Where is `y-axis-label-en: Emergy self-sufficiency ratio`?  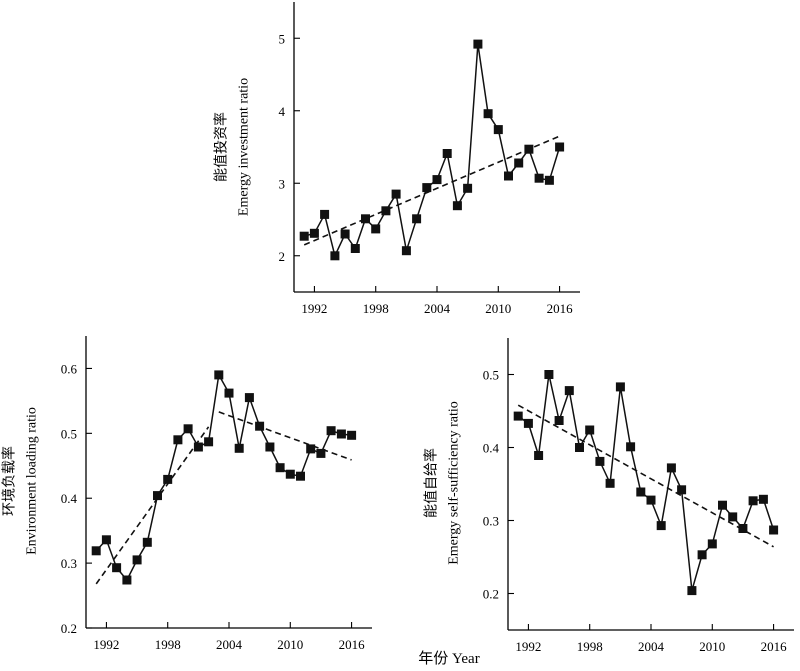 y-axis-label-en: Emergy self-sufficiency ratio is located at coordinates (454, 483).